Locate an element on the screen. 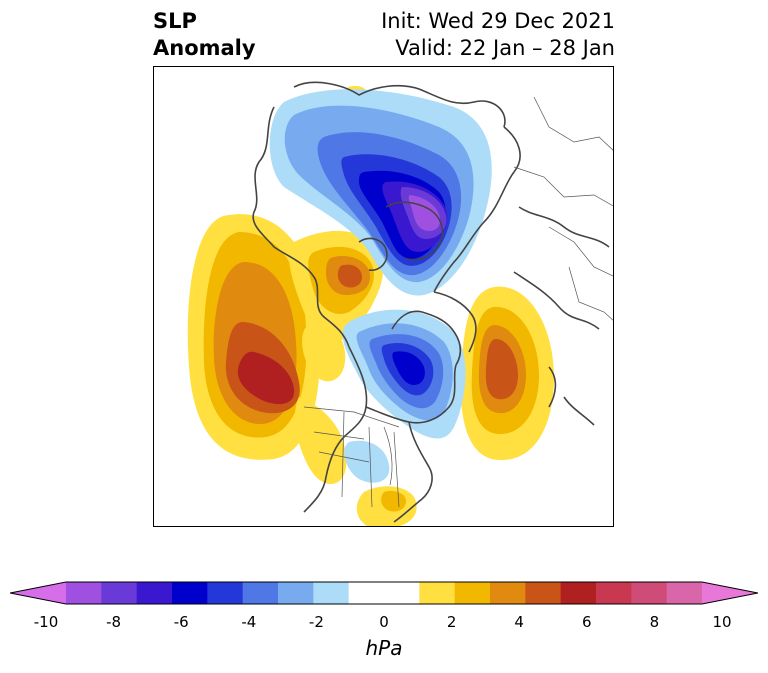  colorbar-tick-label: -2 is located at coordinates (316, 622).